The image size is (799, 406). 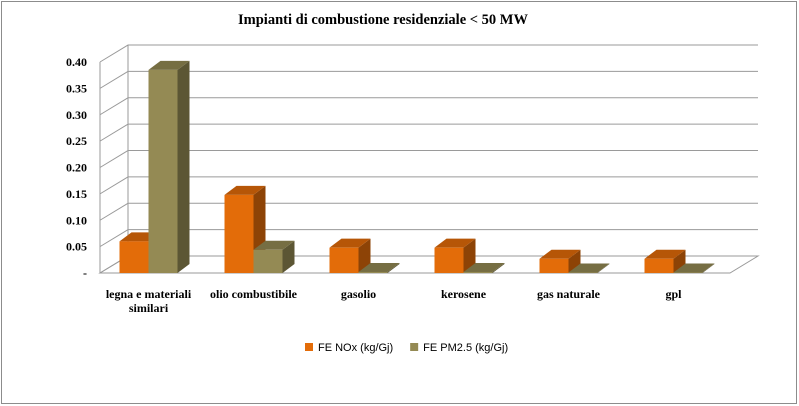 I want to click on legend: FE NOx (kg/Gj) FE PM2.5 (kg/Gj), so click(x=406, y=348).